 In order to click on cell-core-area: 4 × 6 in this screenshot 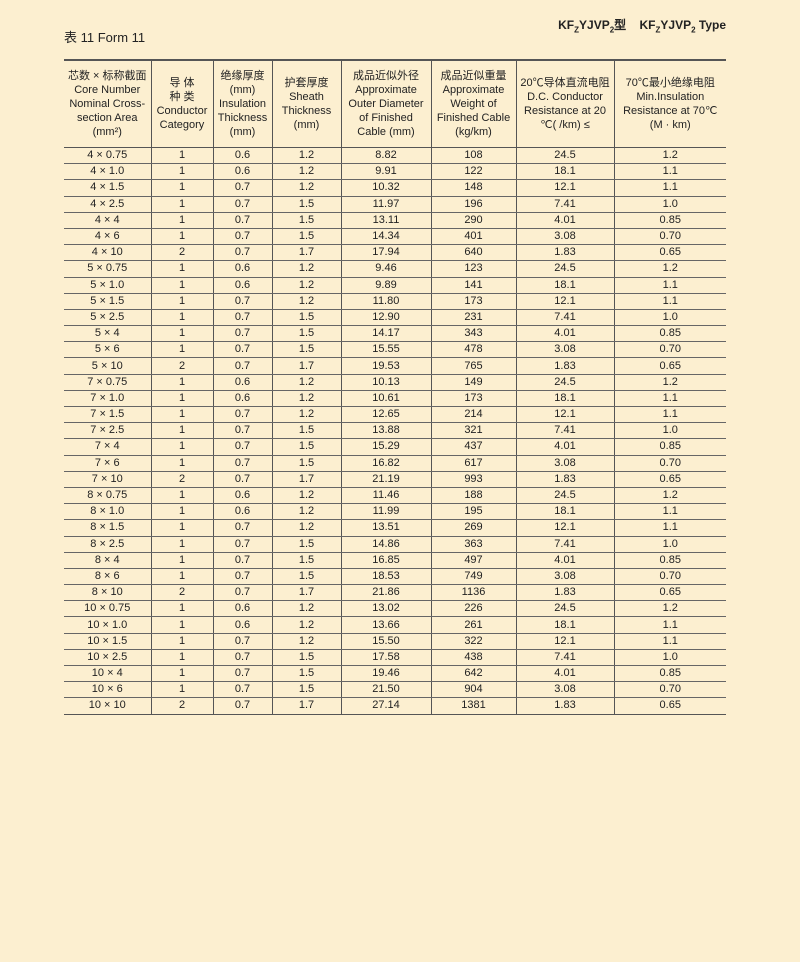, I will do `click(107, 237)`.